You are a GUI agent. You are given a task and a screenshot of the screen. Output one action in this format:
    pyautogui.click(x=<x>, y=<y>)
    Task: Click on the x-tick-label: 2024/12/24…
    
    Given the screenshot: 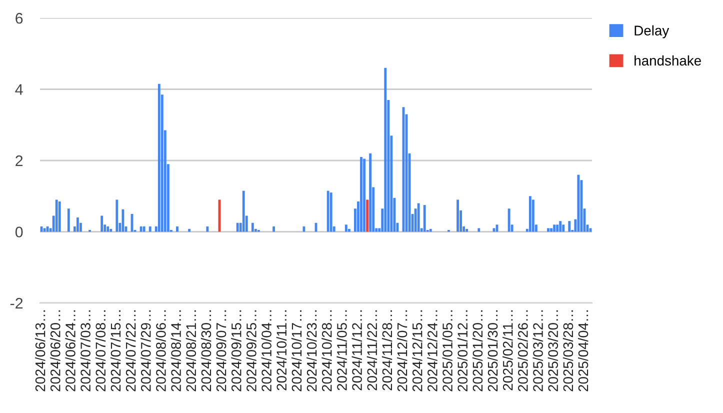 What is the action you would take?
    pyautogui.click(x=432, y=351)
    